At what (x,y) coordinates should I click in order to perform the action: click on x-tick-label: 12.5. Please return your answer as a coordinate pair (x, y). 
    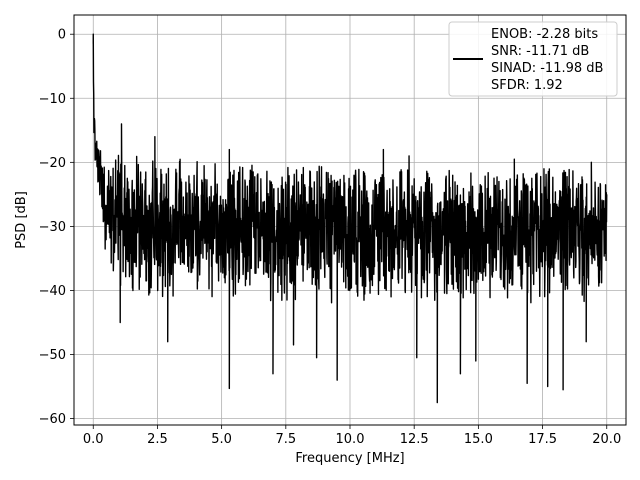
    Looking at the image, I should click on (414, 439).